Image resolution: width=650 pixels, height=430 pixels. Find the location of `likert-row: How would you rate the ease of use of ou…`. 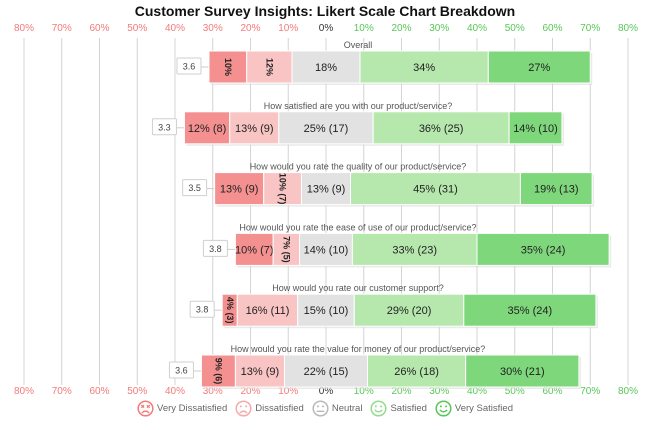

likert-row: How would you rate the ease of use of ou… is located at coordinates (407, 245).